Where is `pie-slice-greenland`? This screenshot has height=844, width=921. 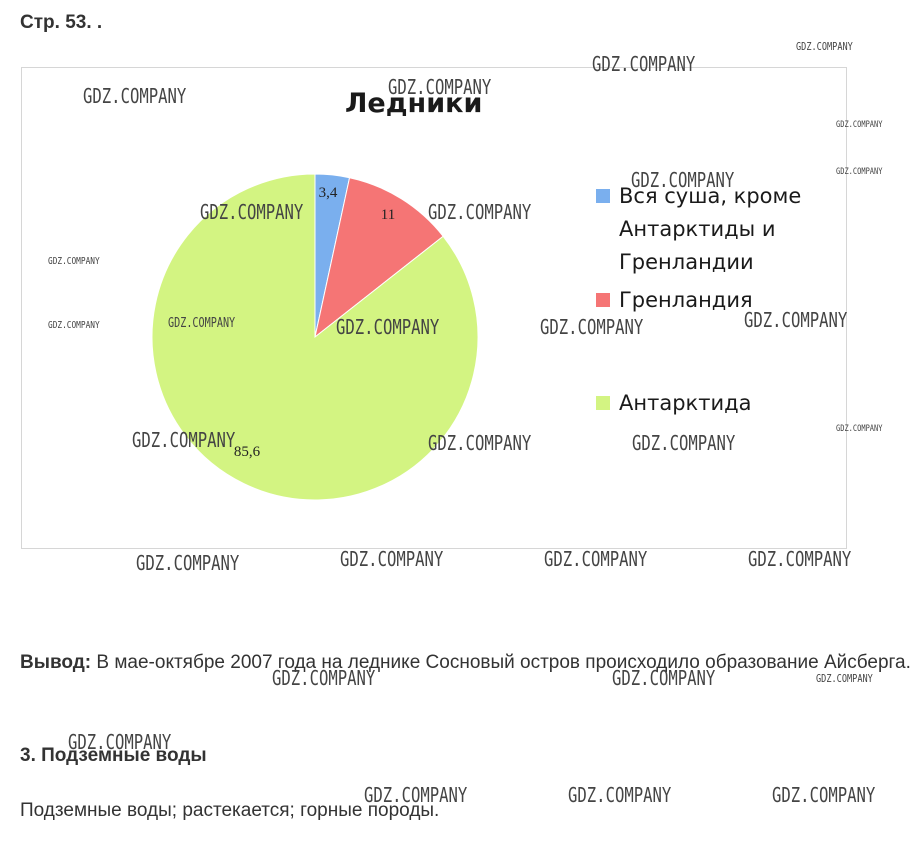 pie-slice-greenland is located at coordinates (379, 258).